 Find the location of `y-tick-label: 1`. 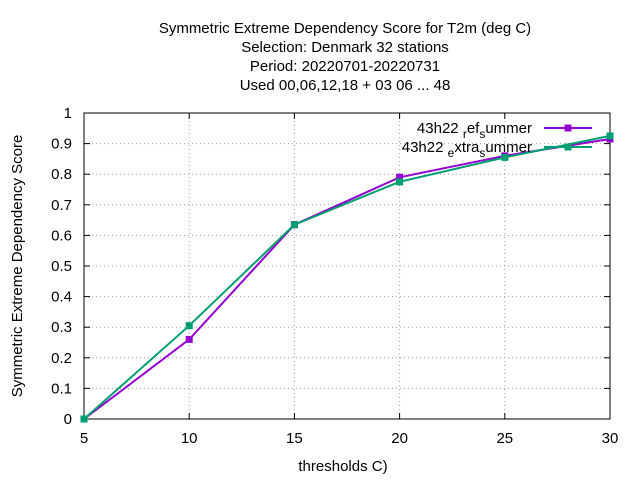

y-tick-label: 1 is located at coordinates (68, 113).